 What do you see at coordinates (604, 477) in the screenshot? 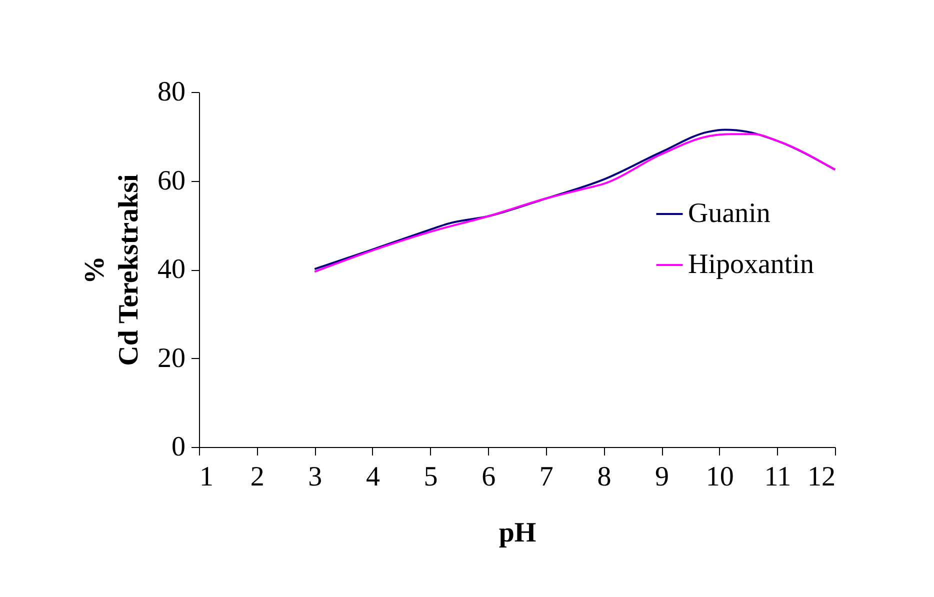
I see `x-tick-label: 8` at bounding box center [604, 477].